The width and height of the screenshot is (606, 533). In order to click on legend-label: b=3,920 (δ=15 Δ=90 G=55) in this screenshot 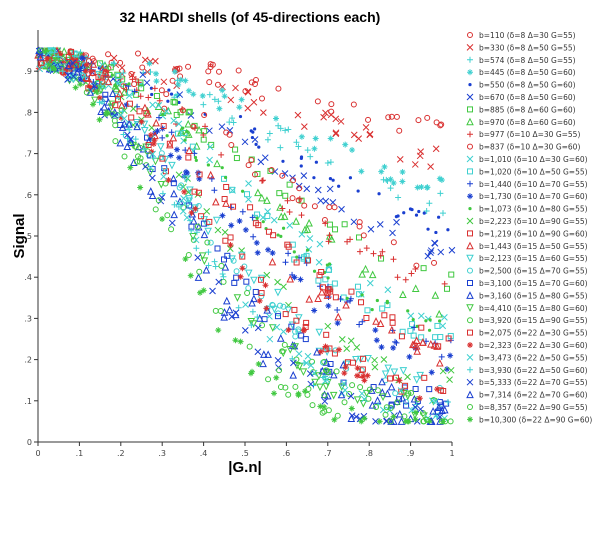, I will do `click(533, 320)`.